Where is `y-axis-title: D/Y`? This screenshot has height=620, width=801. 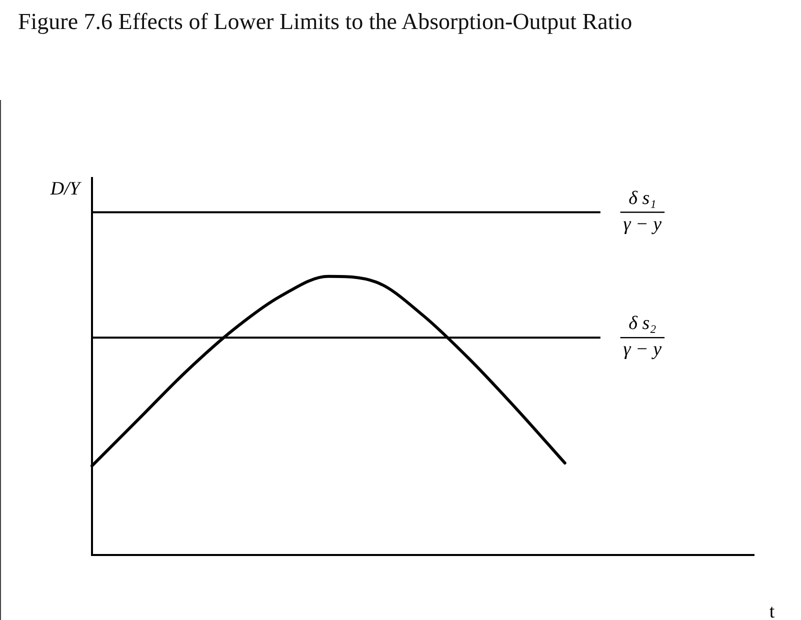 y-axis-title: D/Y is located at coordinates (65, 189).